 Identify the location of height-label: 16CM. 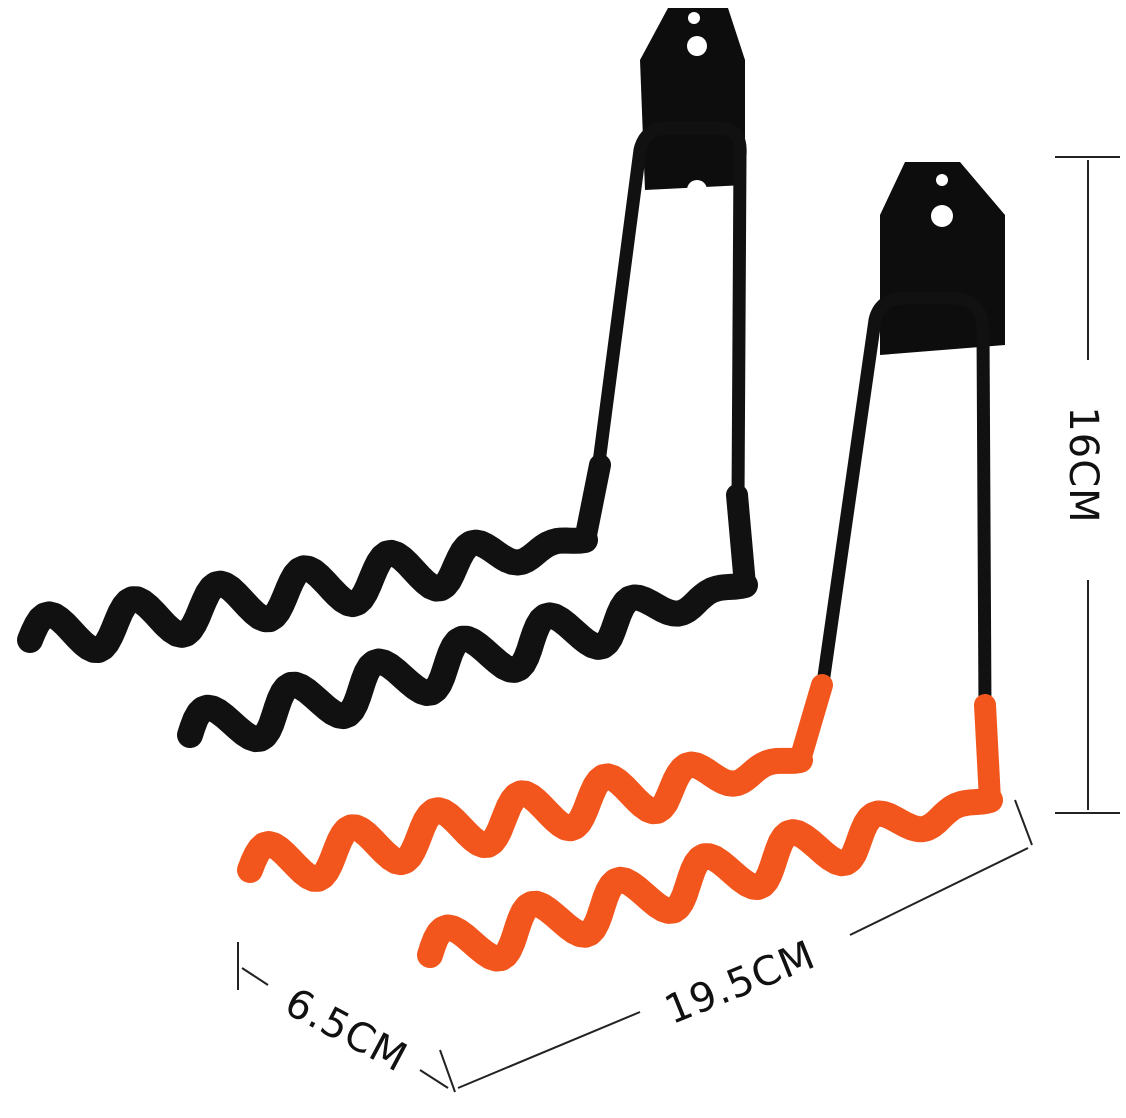
(1083, 464).